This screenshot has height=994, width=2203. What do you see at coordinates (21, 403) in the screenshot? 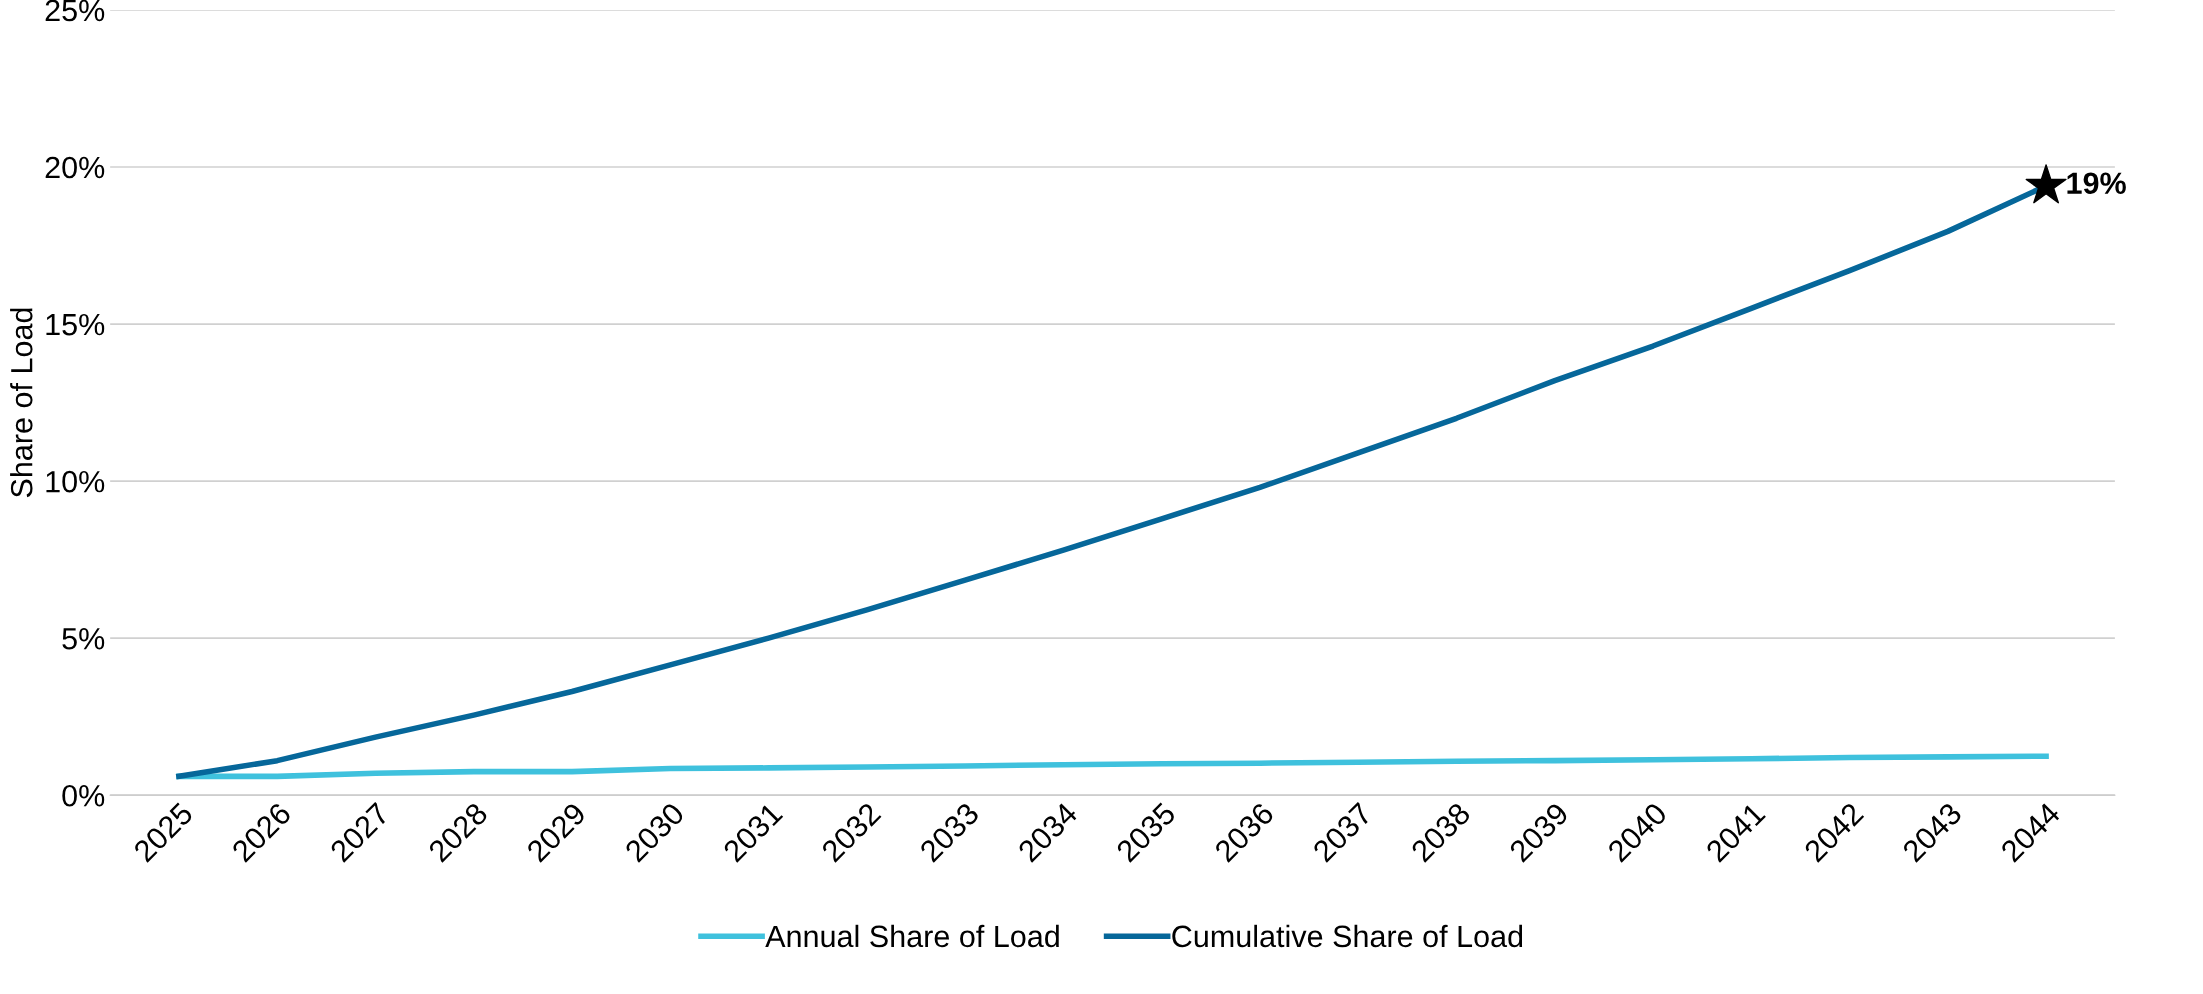
I see `y-axis-title: Share of Load` at bounding box center [21, 403].